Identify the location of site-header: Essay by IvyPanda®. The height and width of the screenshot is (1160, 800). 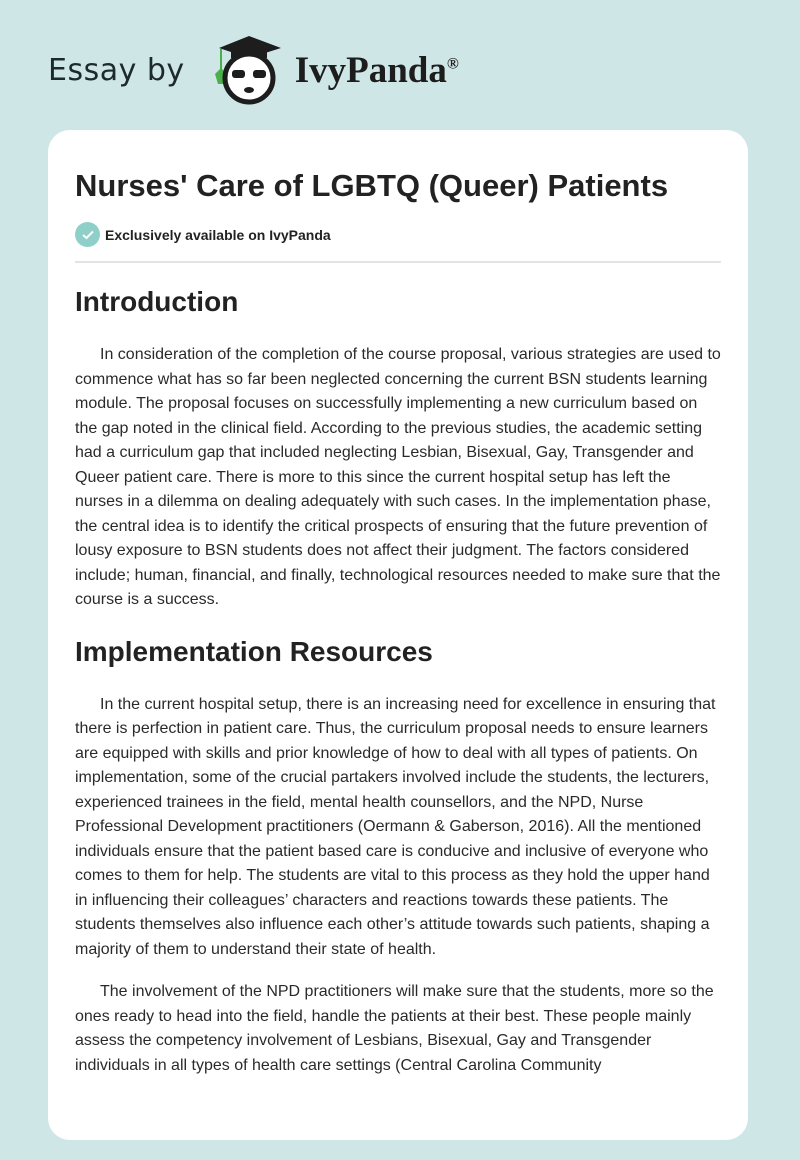
(253, 70).